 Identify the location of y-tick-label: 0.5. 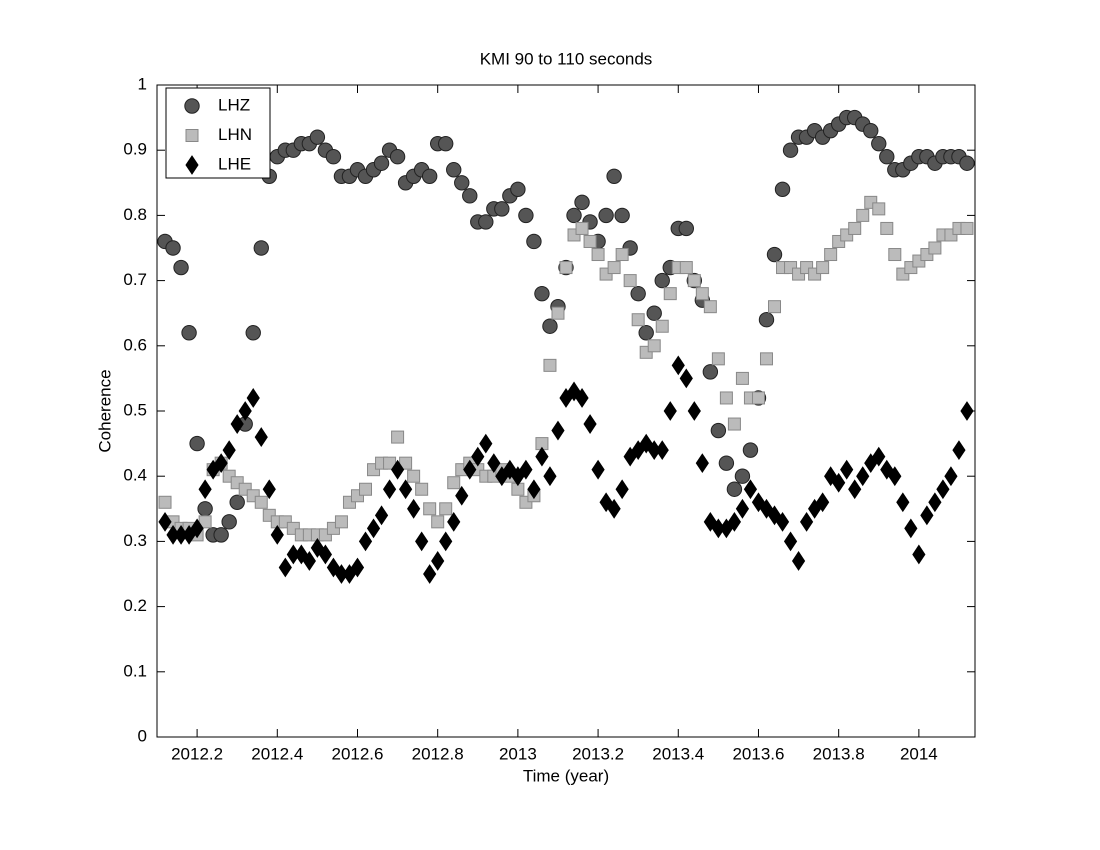
(135, 409).